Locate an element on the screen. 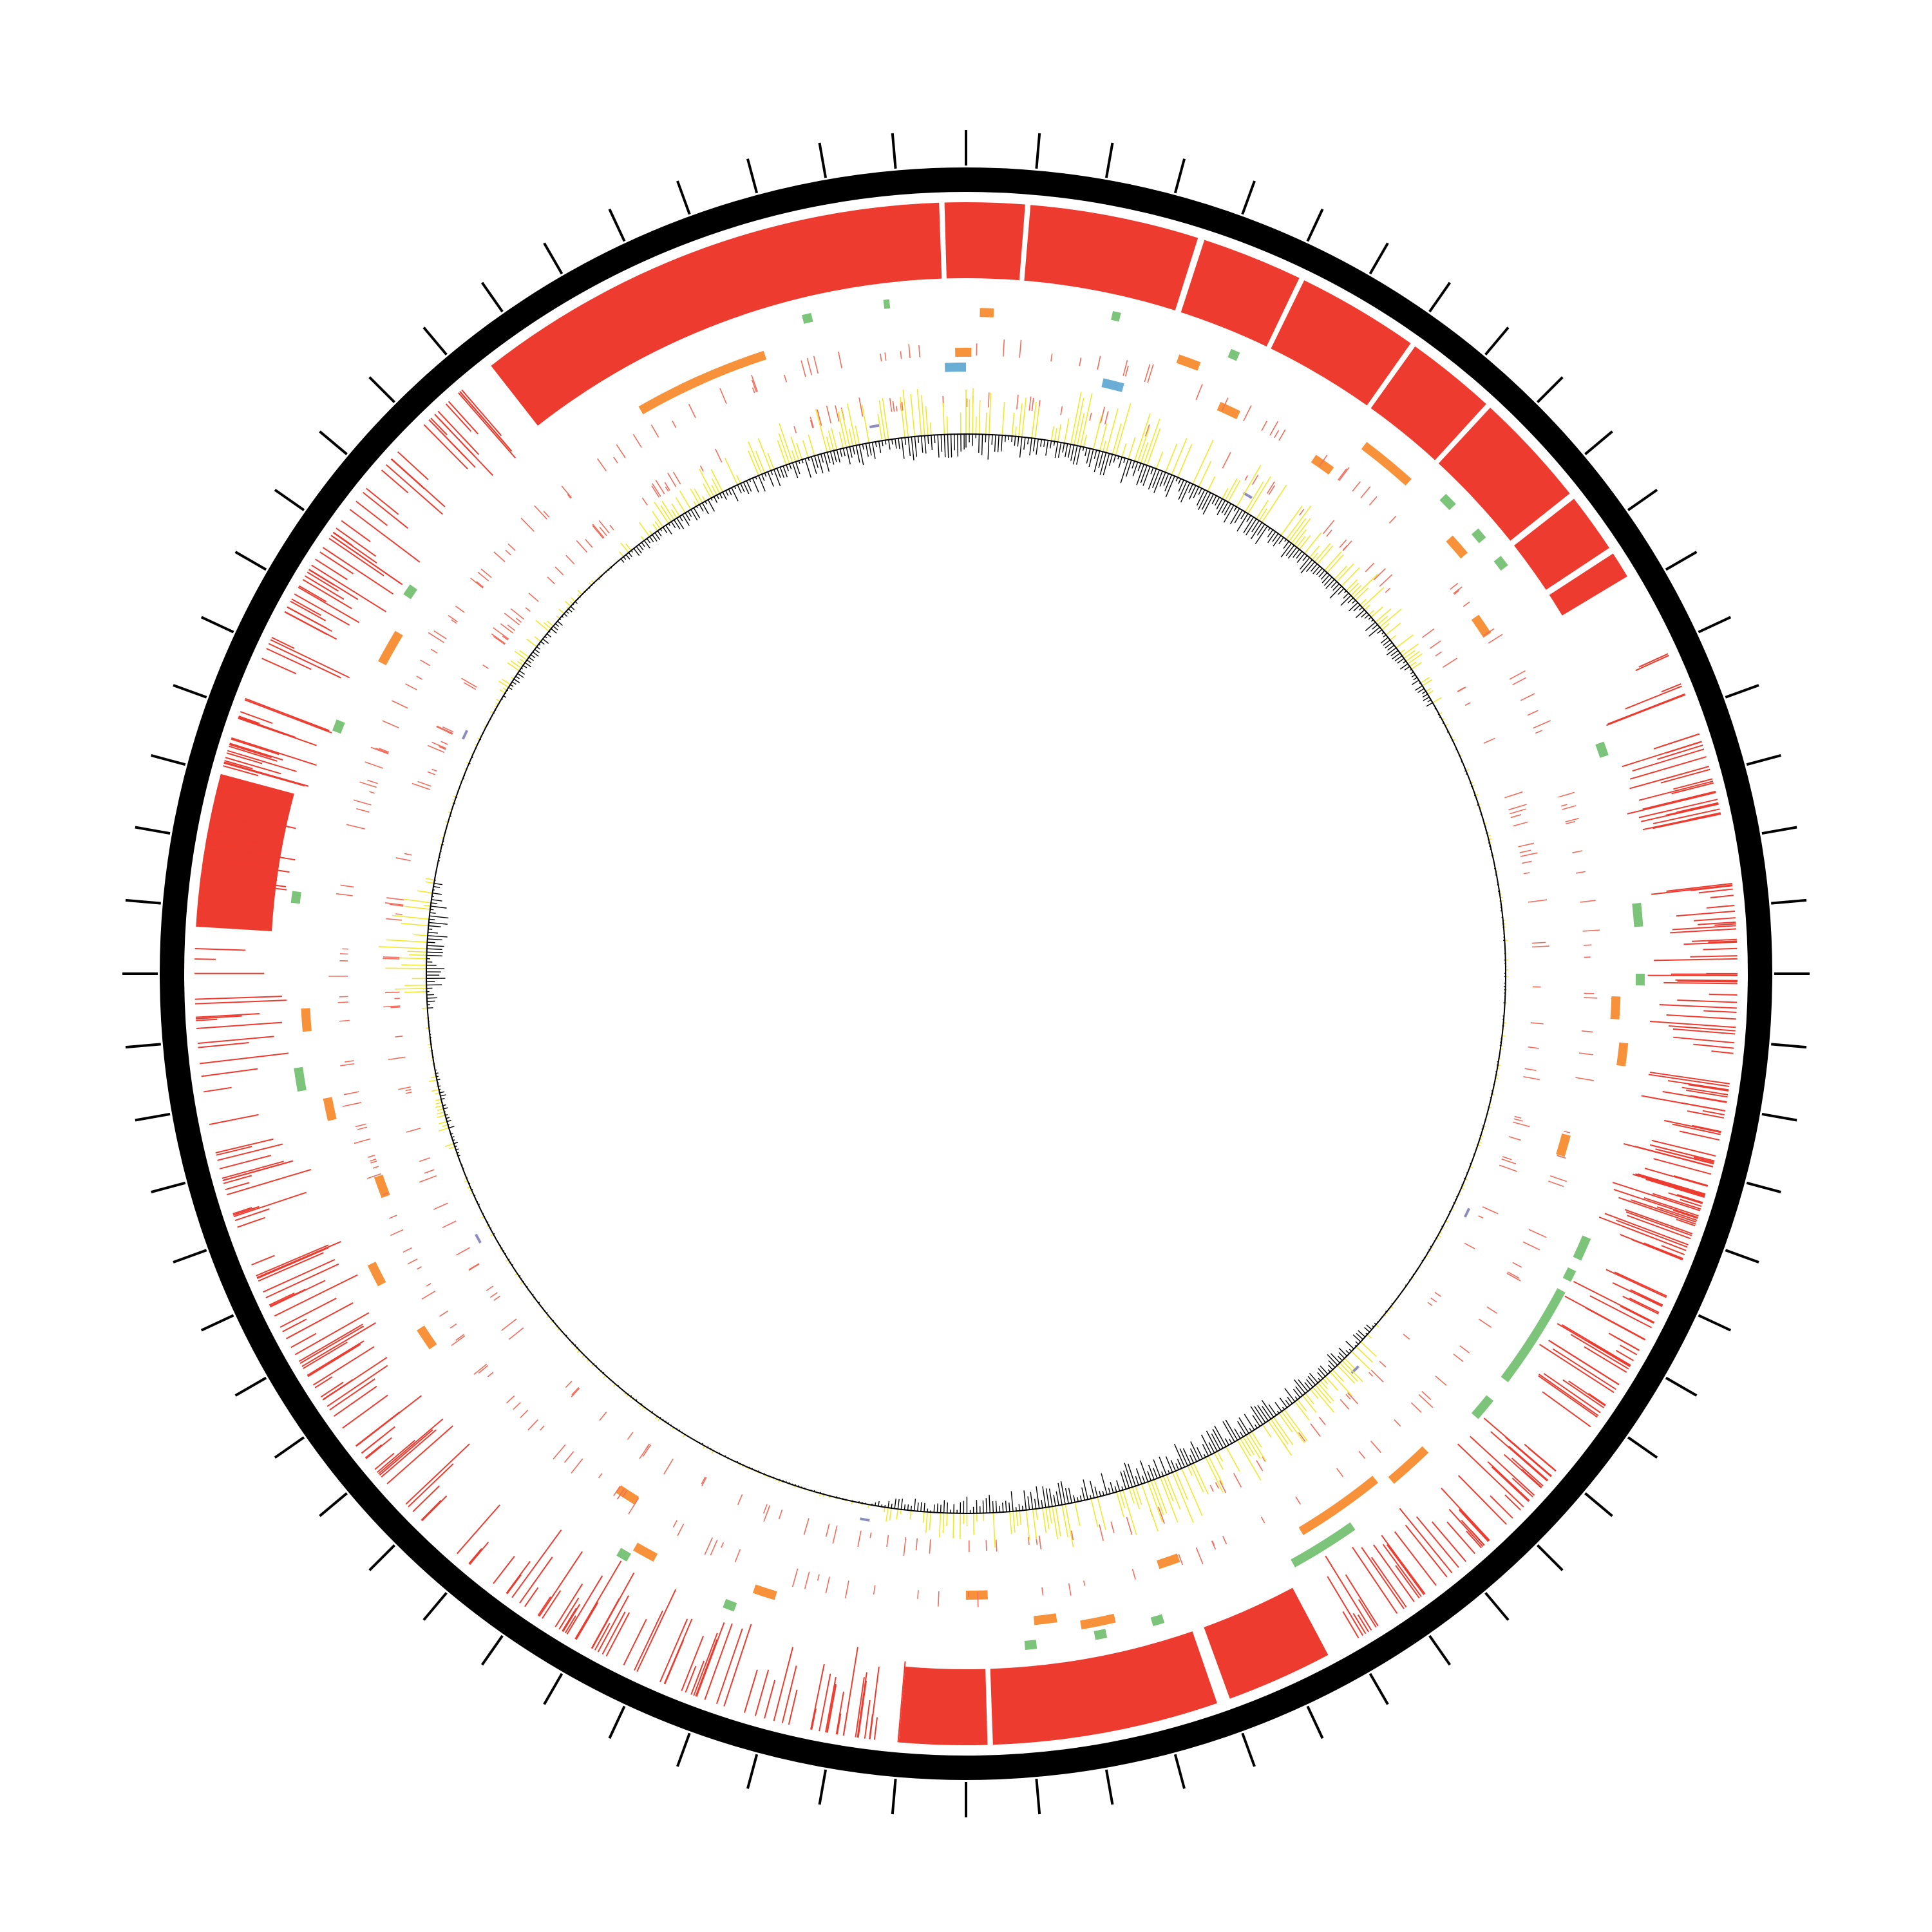 The height and width of the screenshot is (1932, 1932). green-gene is located at coordinates (808, 318).